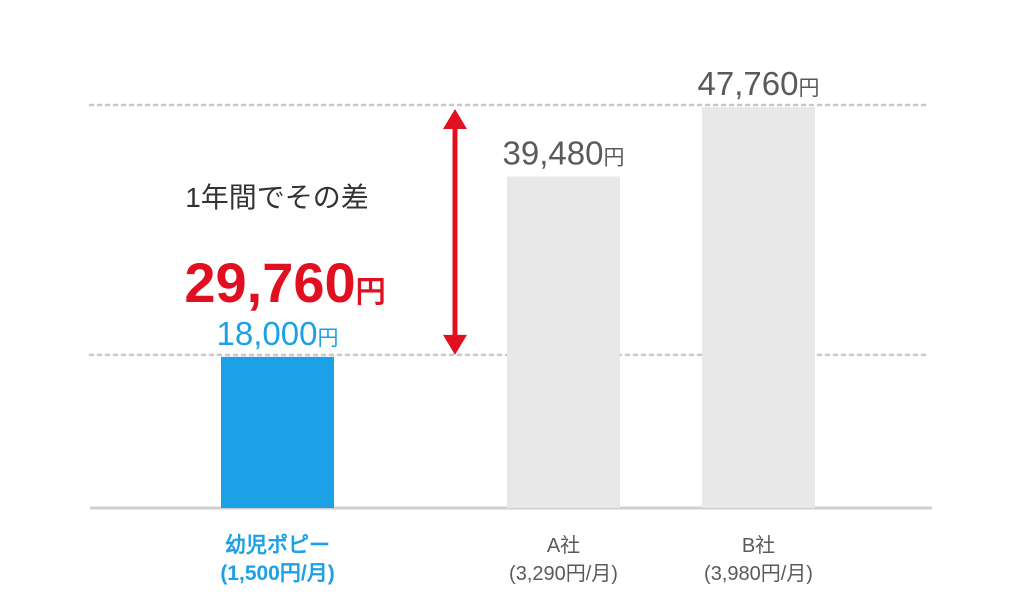 The height and width of the screenshot is (609, 1024). What do you see at coordinates (284, 282) in the screenshot?
I see `difference-amount: 29,760円` at bounding box center [284, 282].